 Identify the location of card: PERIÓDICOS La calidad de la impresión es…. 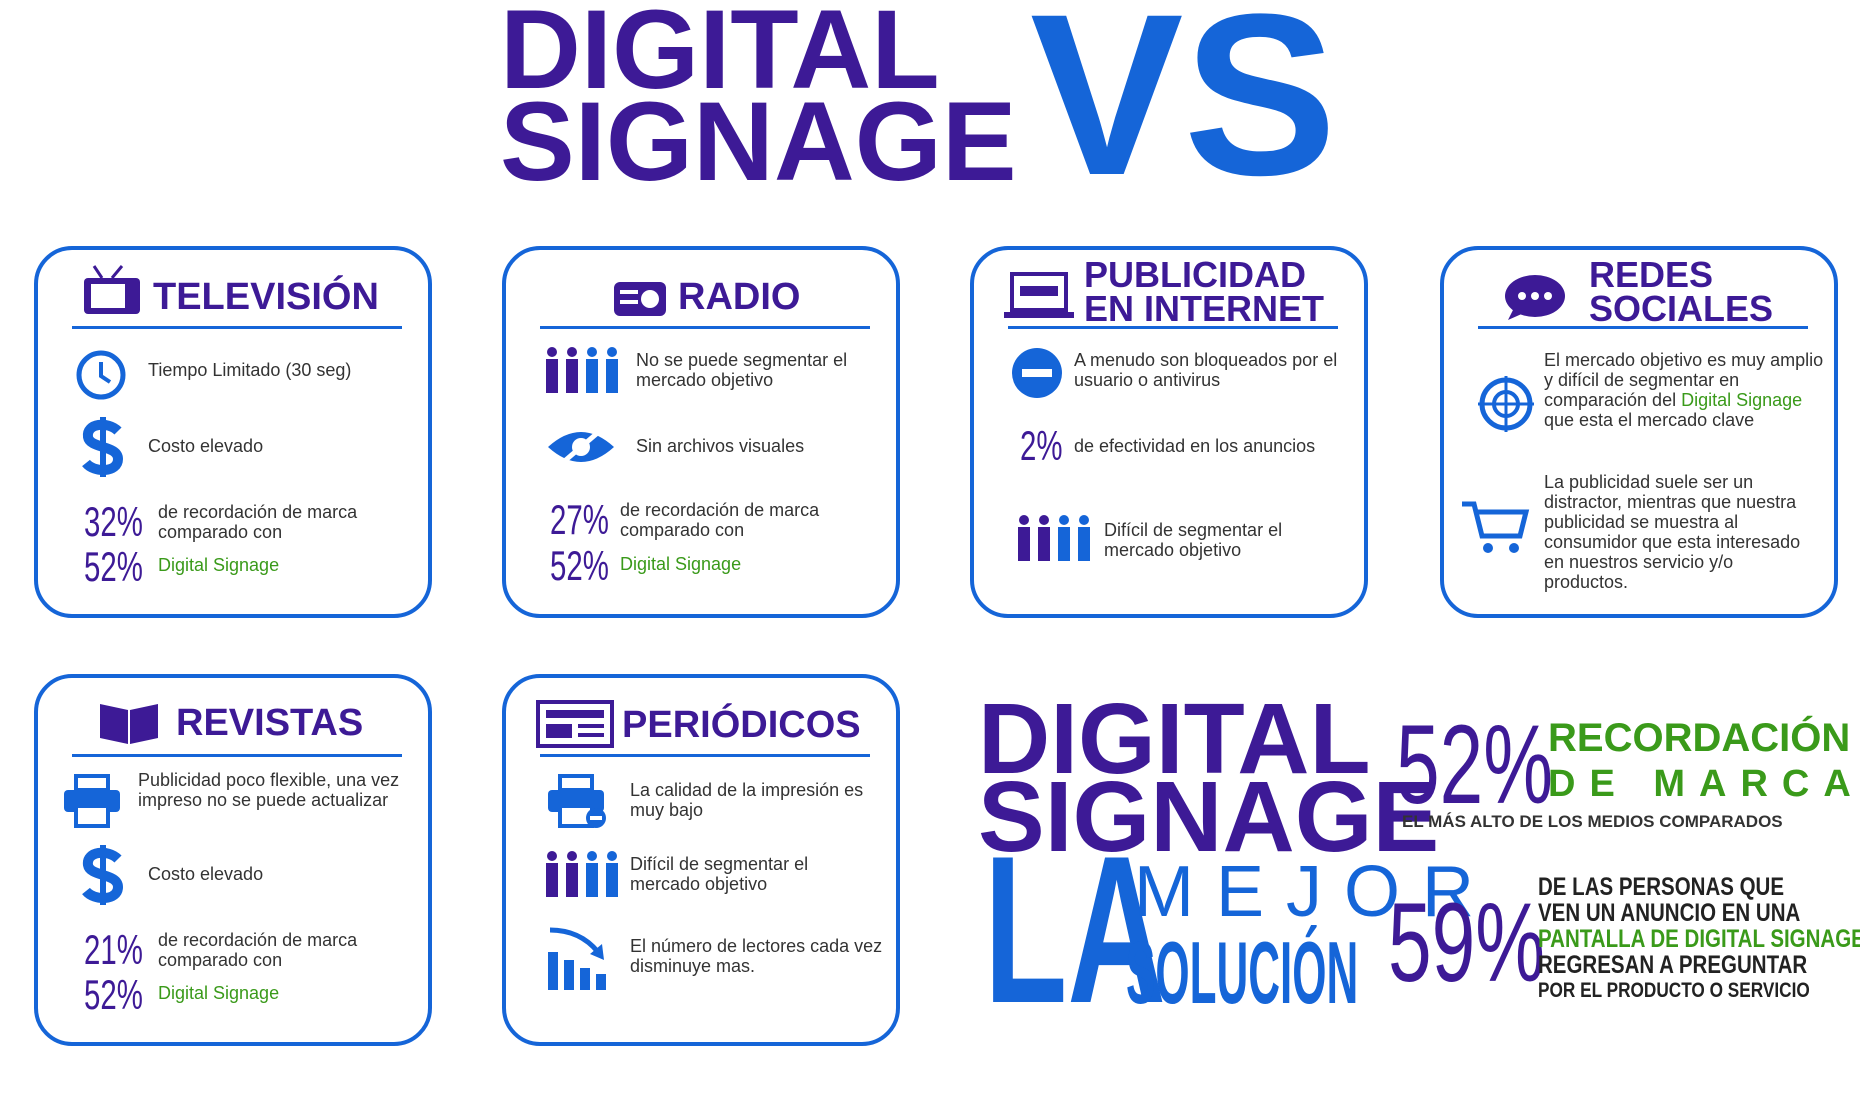
(701, 860).